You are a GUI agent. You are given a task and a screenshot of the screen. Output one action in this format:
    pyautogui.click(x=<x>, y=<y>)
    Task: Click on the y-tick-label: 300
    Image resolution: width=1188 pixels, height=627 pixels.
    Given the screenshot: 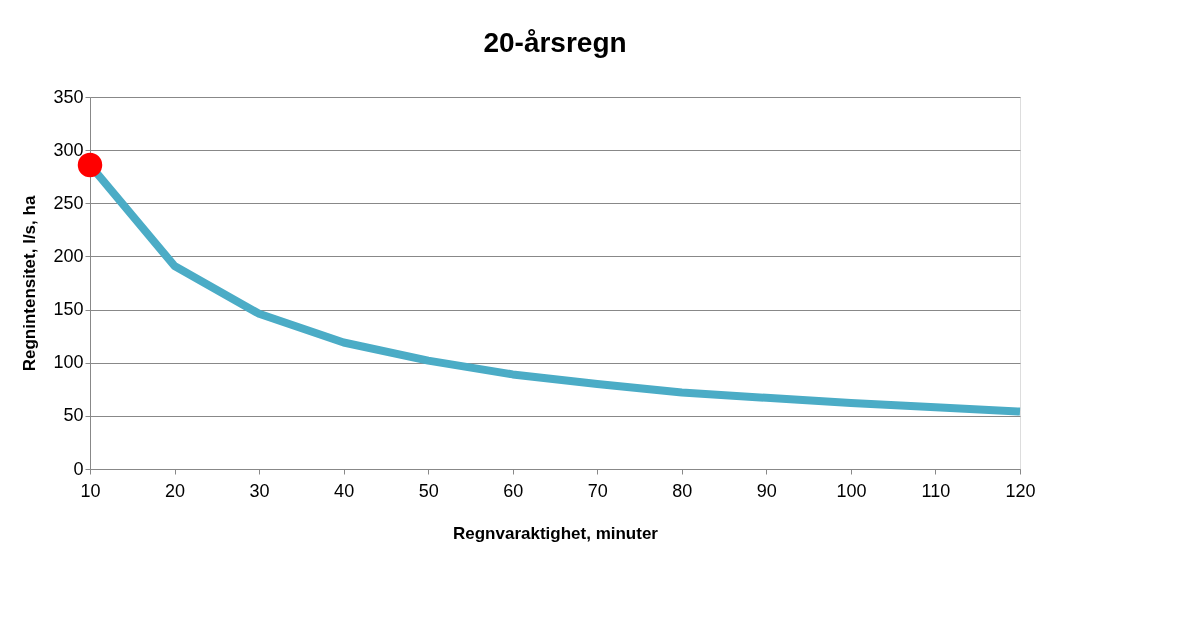 What is the action you would take?
    pyautogui.click(x=68, y=149)
    